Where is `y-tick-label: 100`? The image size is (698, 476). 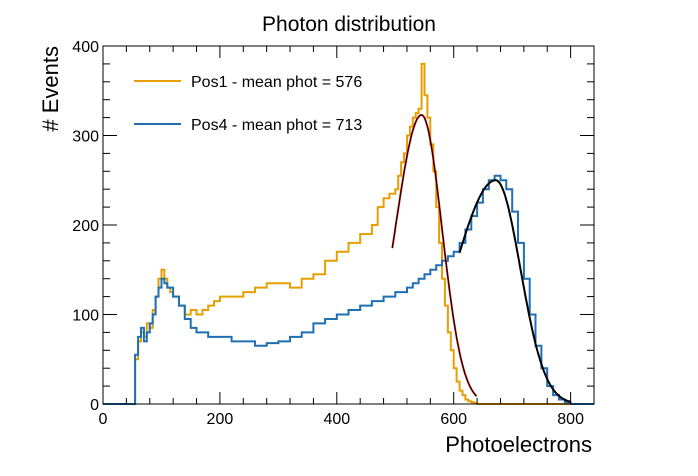 y-tick-label: 100 is located at coordinates (85, 316).